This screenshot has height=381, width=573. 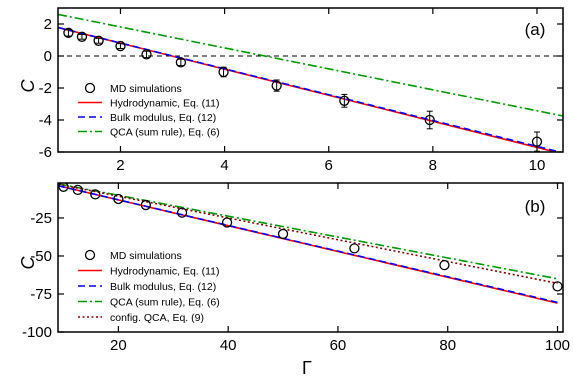 What do you see at coordinates (41, 256) in the screenshot?
I see `y-tick-label: -50` at bounding box center [41, 256].